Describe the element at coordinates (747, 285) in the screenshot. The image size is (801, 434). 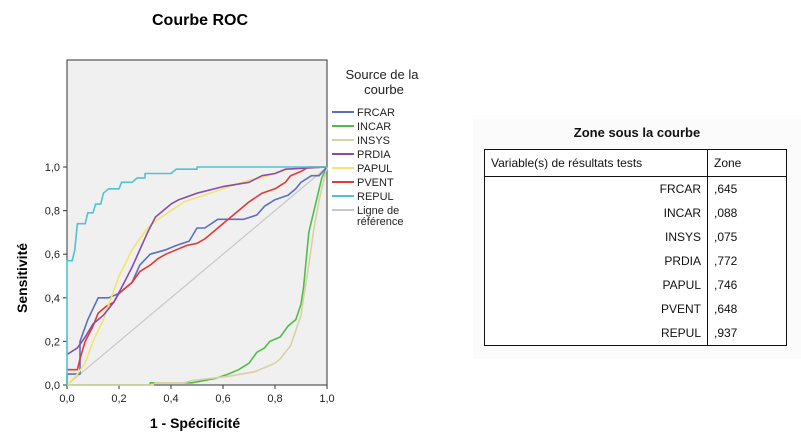
I see `auc-zone: ,746` at that location.